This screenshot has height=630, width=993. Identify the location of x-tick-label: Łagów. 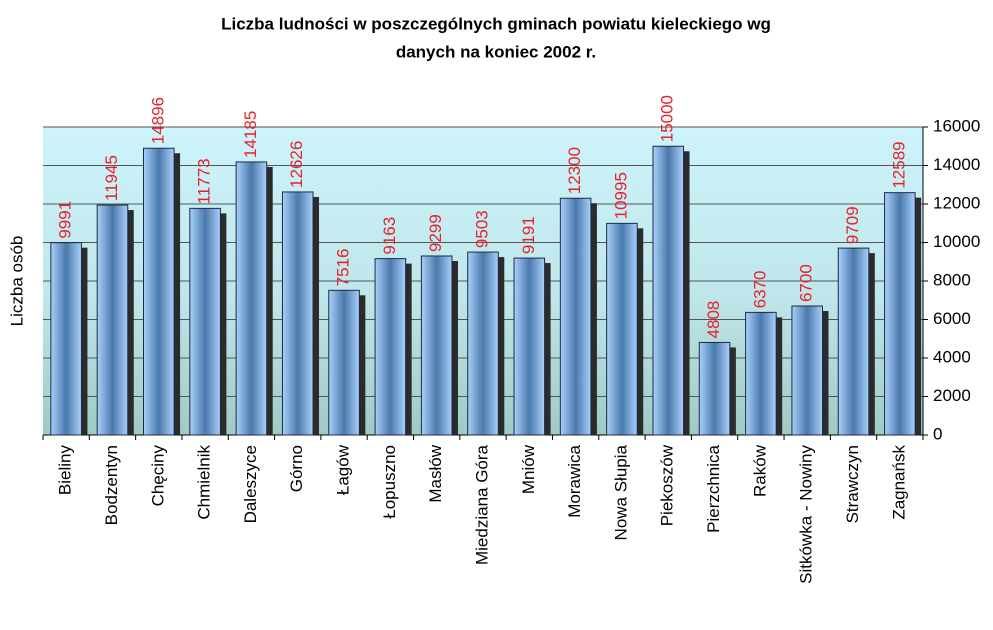
(343, 469).